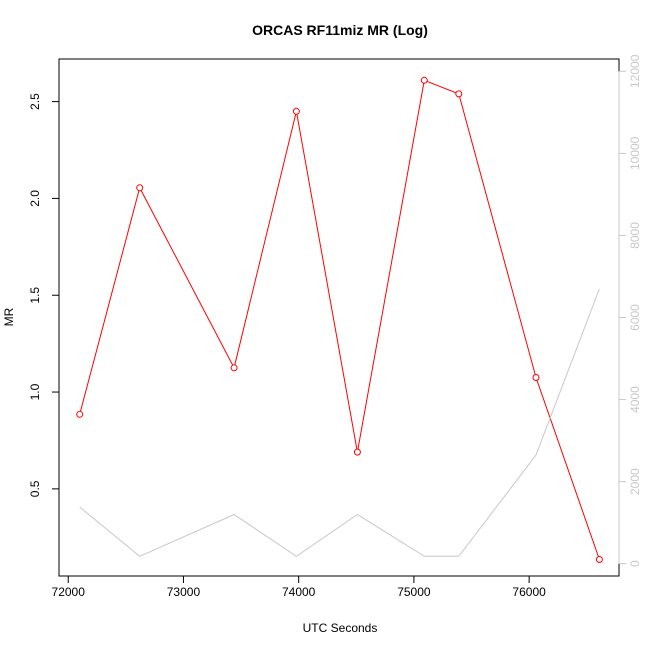 The height and width of the screenshot is (650, 650). I want to click on chart-title: ORCAS RF11miz MR (Log), so click(340, 30).